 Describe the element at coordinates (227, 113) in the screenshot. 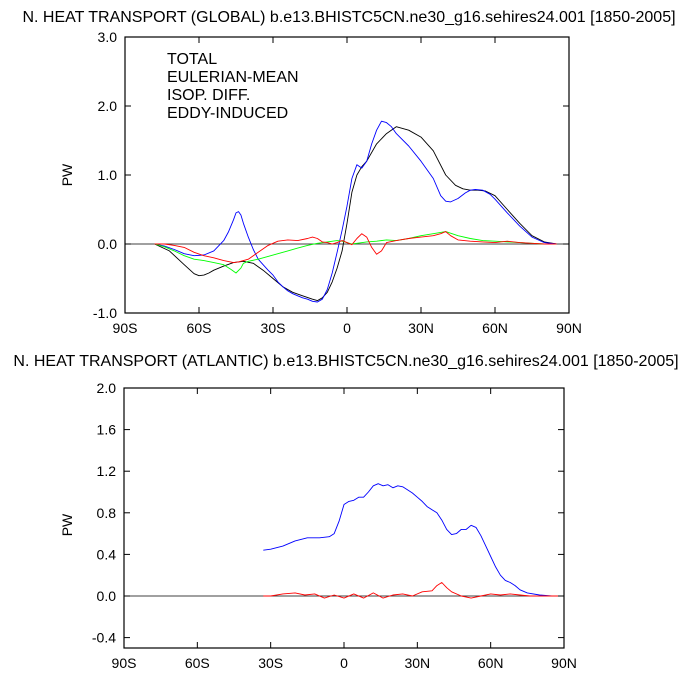

I see `legend-eddy-induced: EDDY-INDUCED` at that location.